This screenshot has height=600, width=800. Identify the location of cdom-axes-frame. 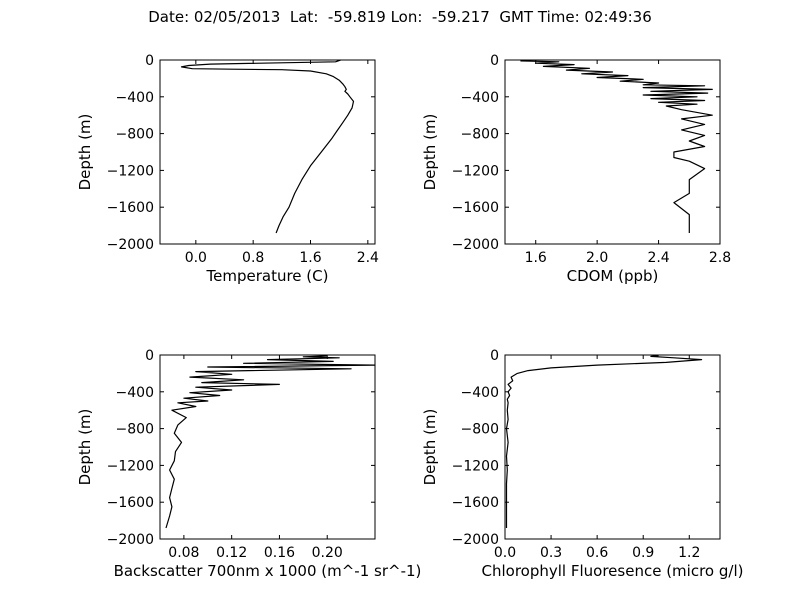
(612, 152).